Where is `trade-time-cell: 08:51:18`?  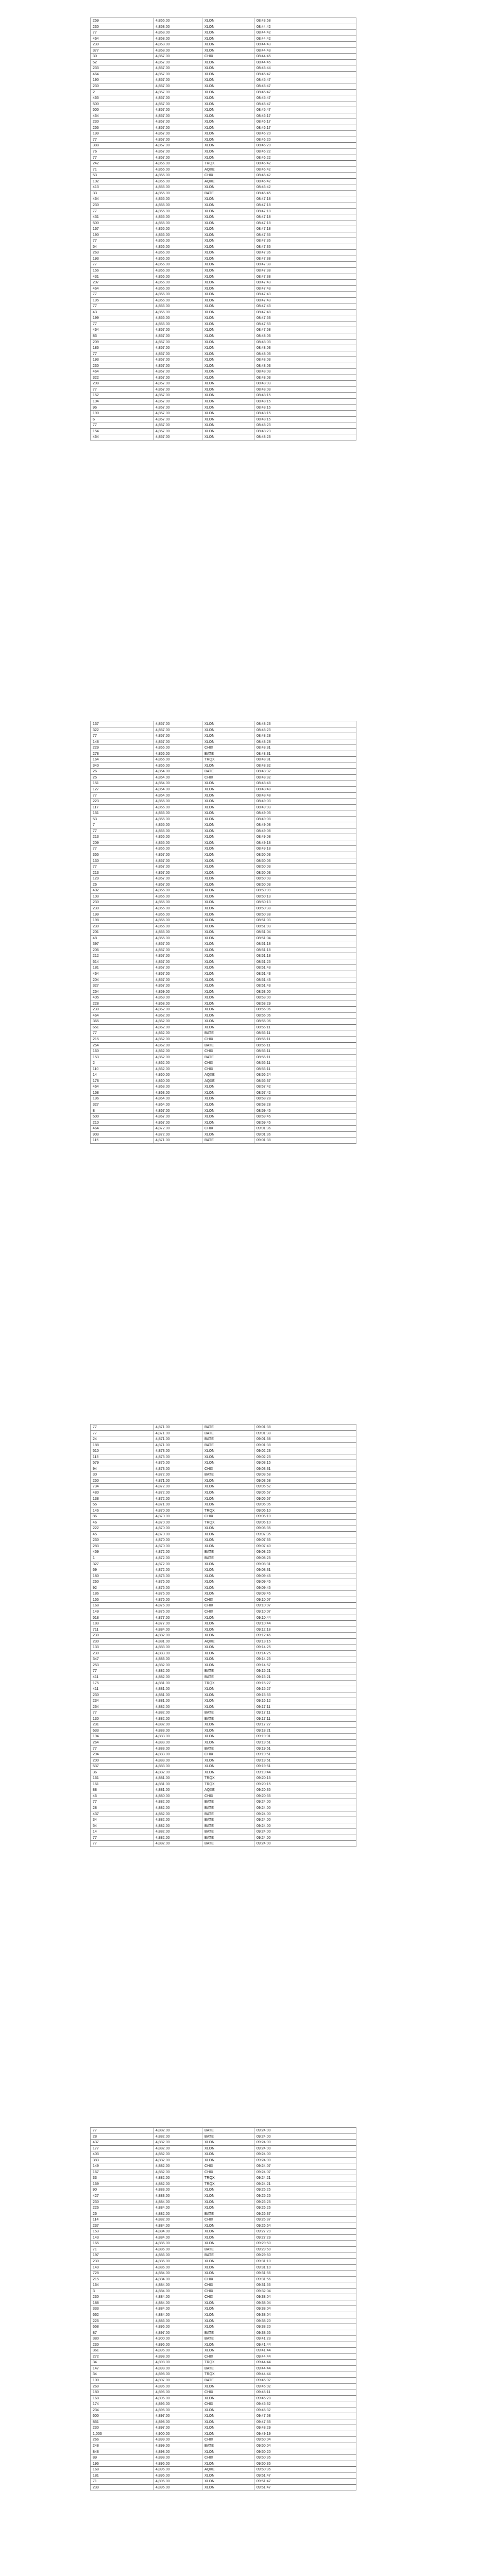
trade-time-cell: 08:51:18 is located at coordinates (305, 950).